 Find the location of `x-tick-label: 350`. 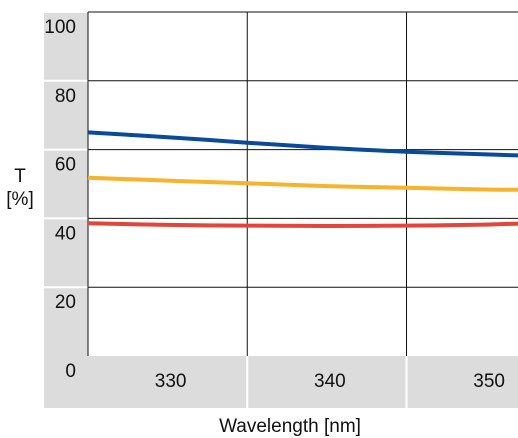

x-tick-label: 350 is located at coordinates (489, 381).